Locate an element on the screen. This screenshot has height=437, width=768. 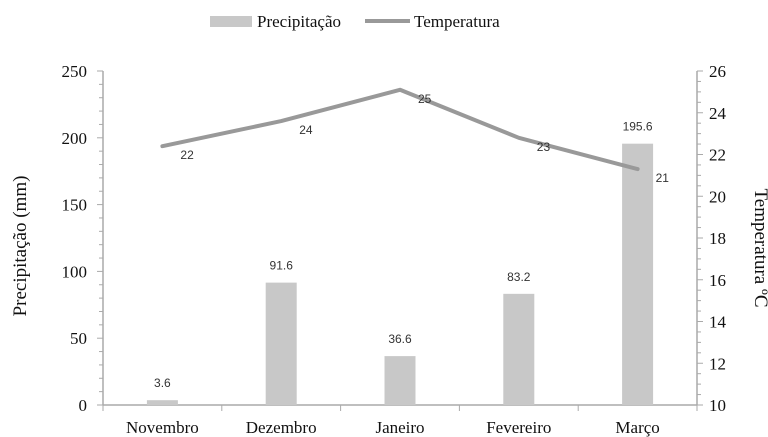
left-tick-label: 50 is located at coordinates (78, 338).